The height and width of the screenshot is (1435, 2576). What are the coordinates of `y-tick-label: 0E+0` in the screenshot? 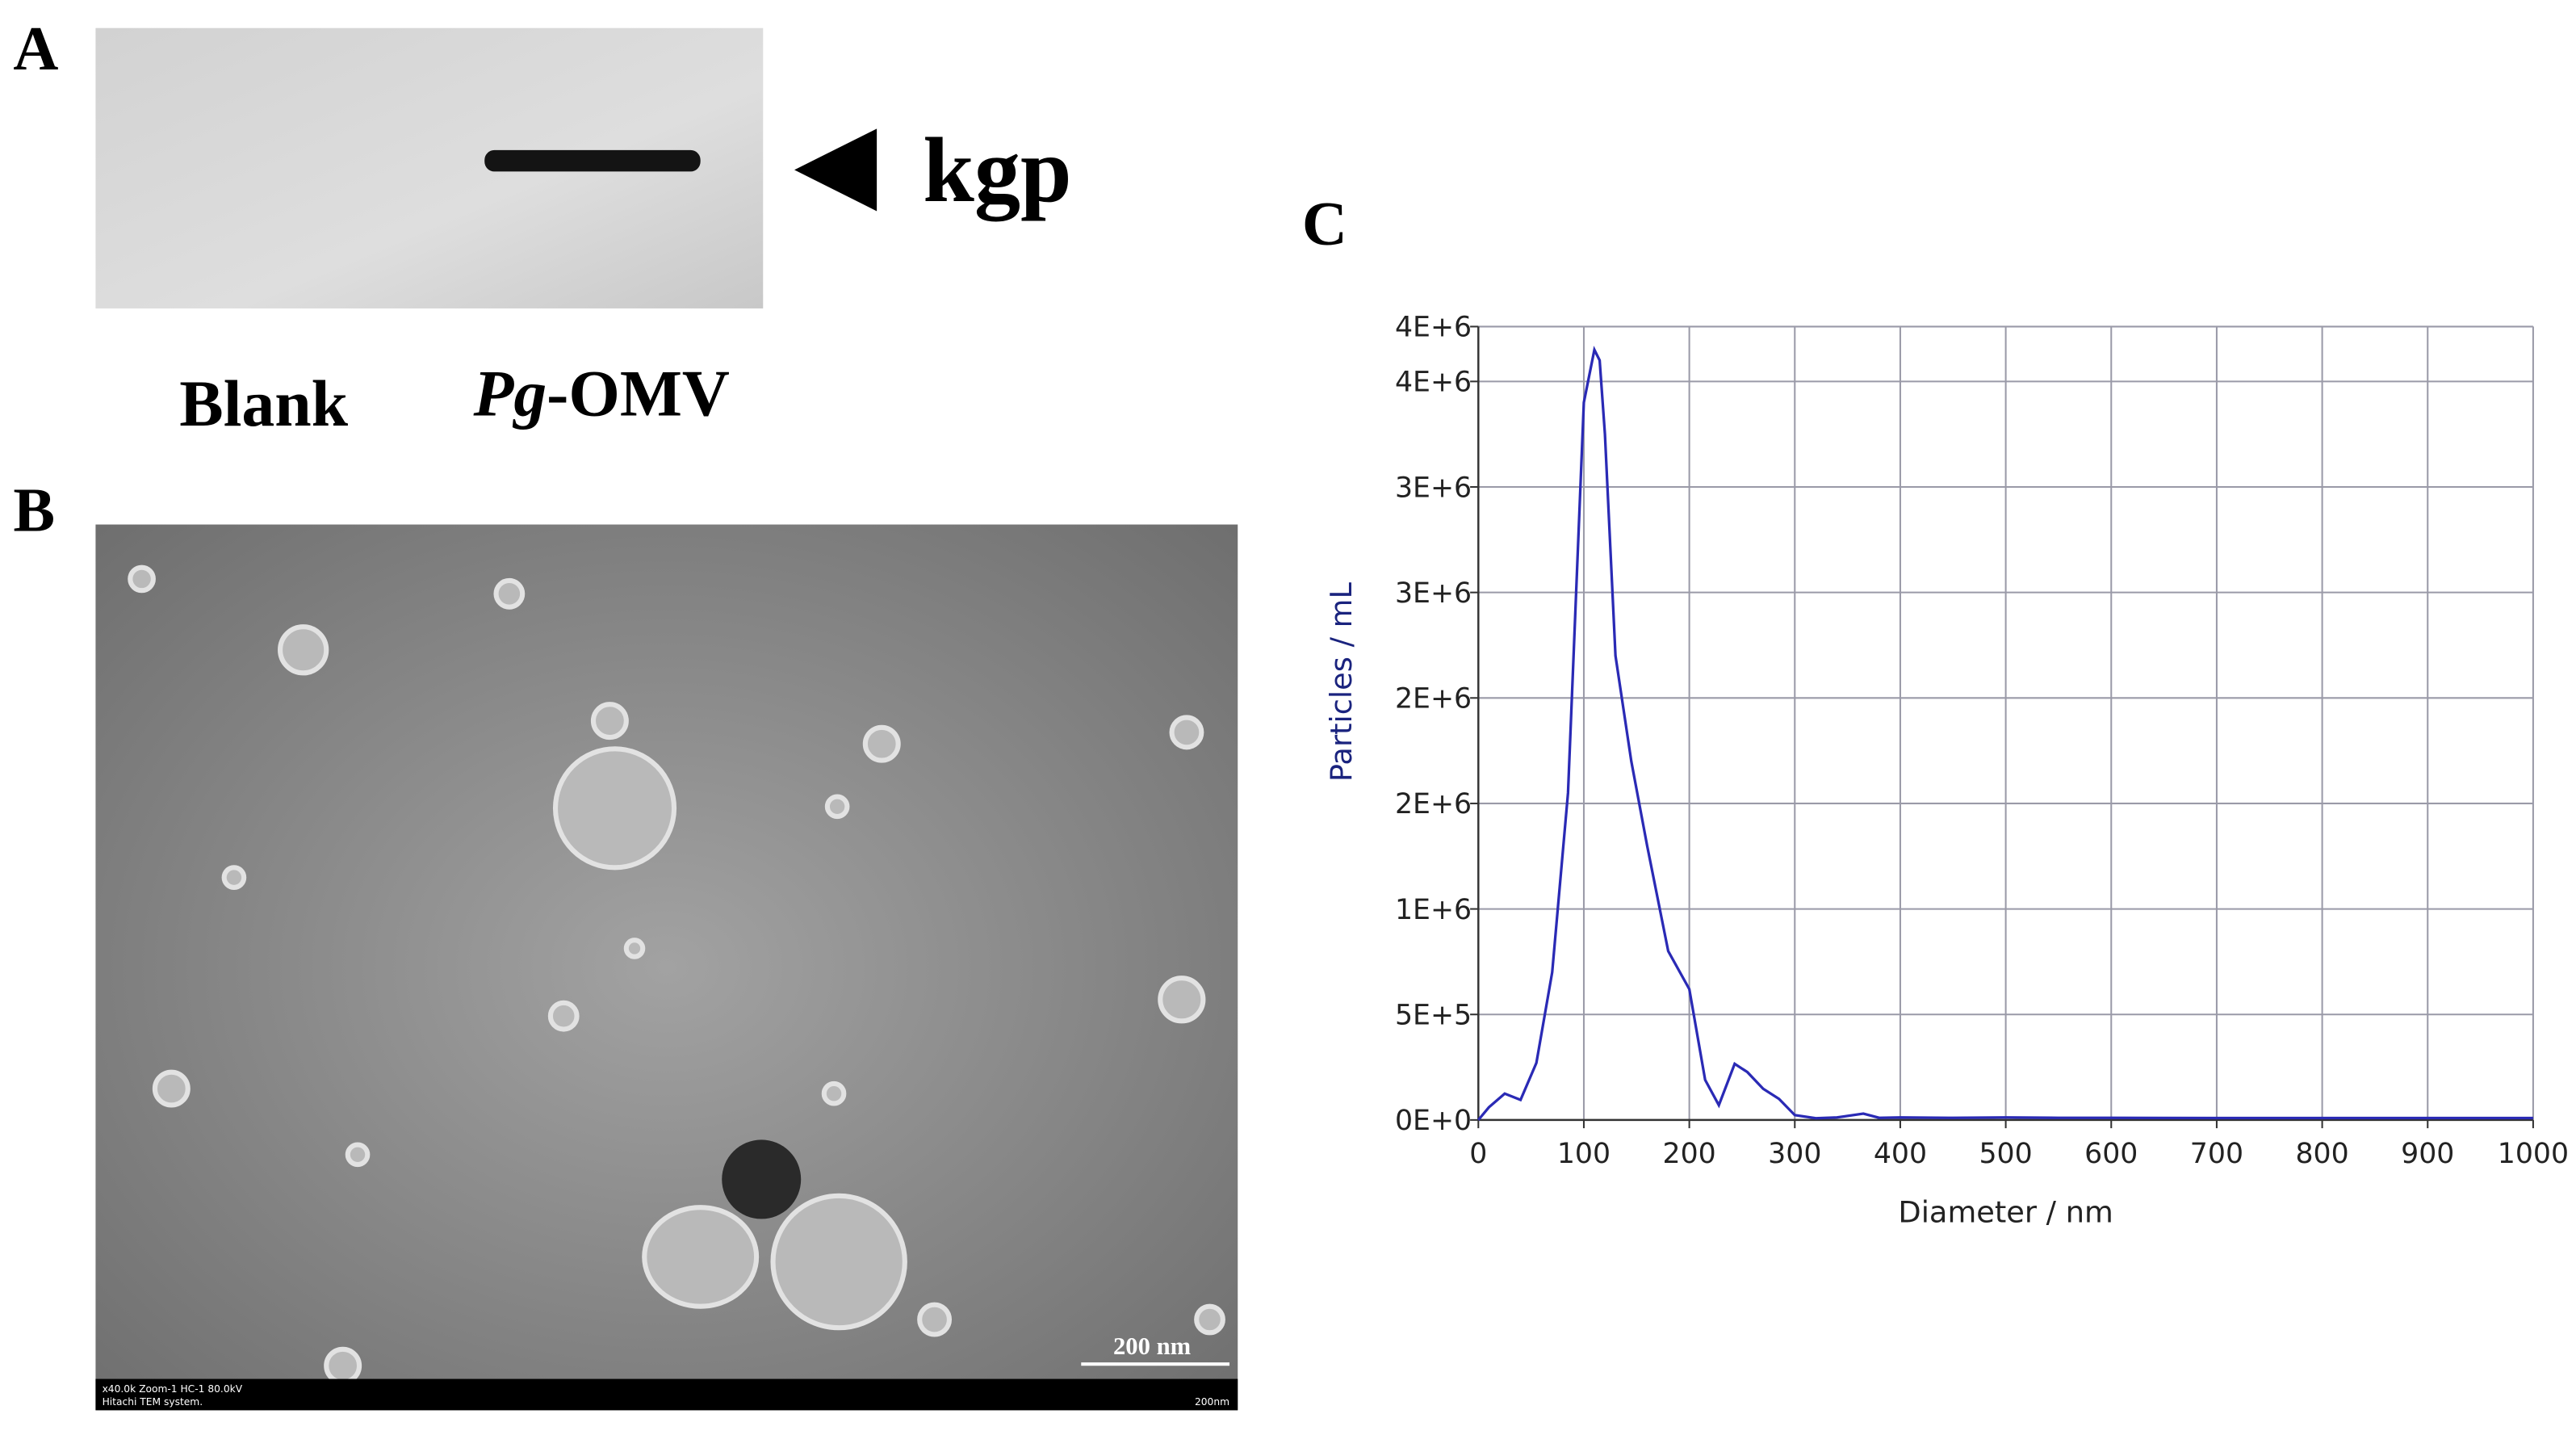 It's located at (1433, 1121).